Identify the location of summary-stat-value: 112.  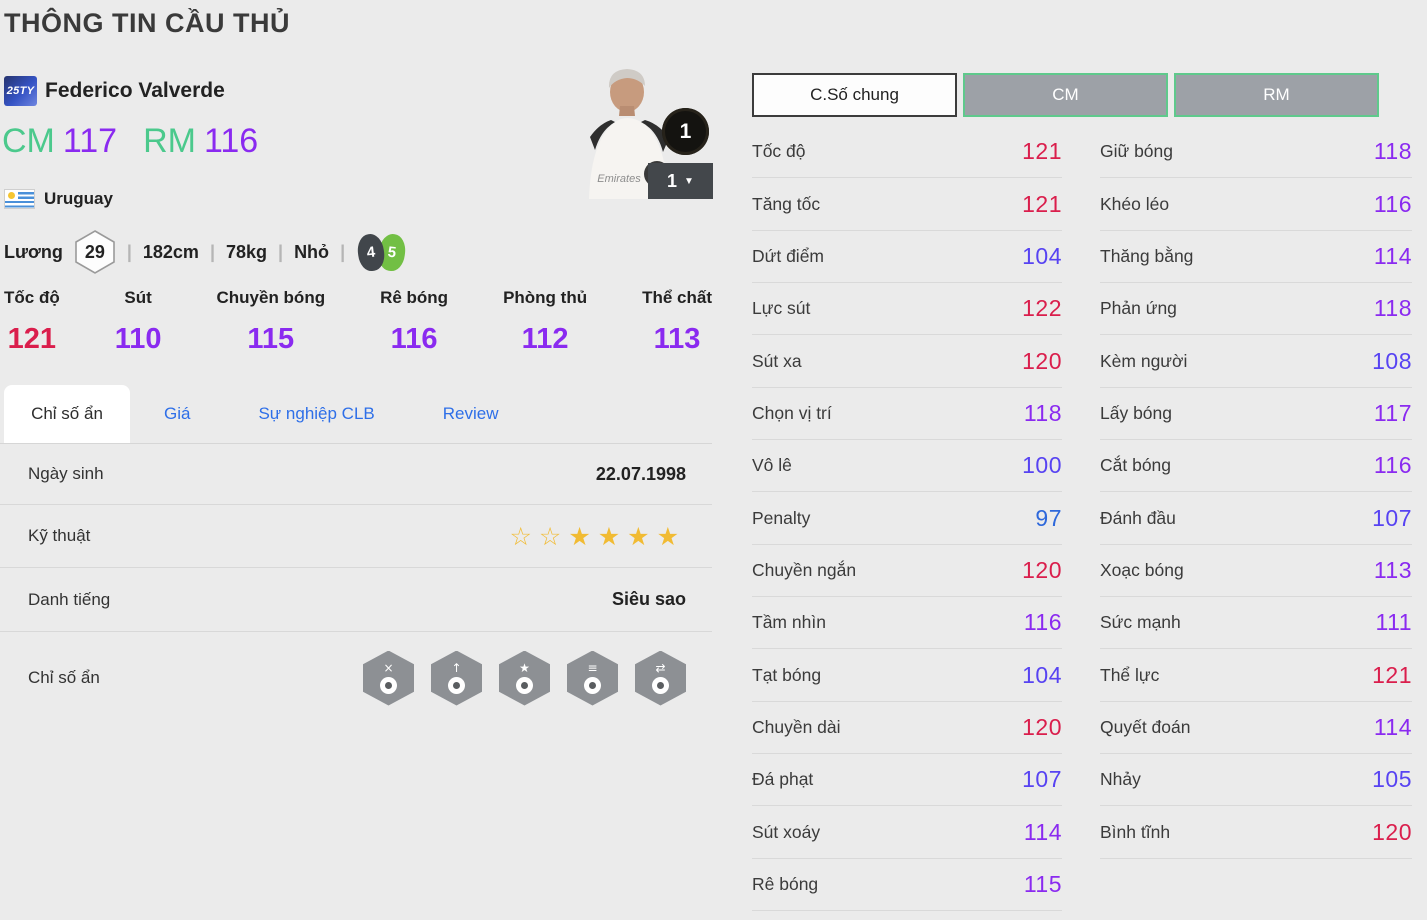
(545, 339).